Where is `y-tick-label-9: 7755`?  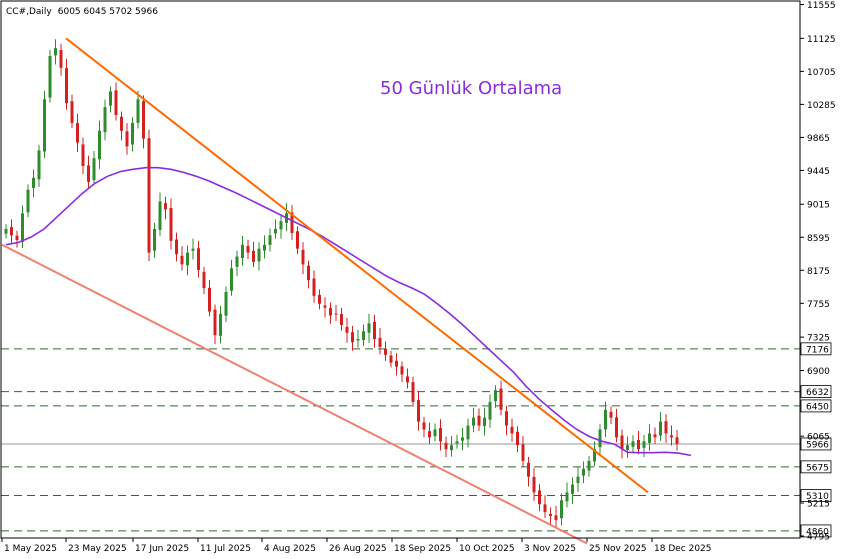
y-tick-label-9: 7755 is located at coordinates (818, 305).